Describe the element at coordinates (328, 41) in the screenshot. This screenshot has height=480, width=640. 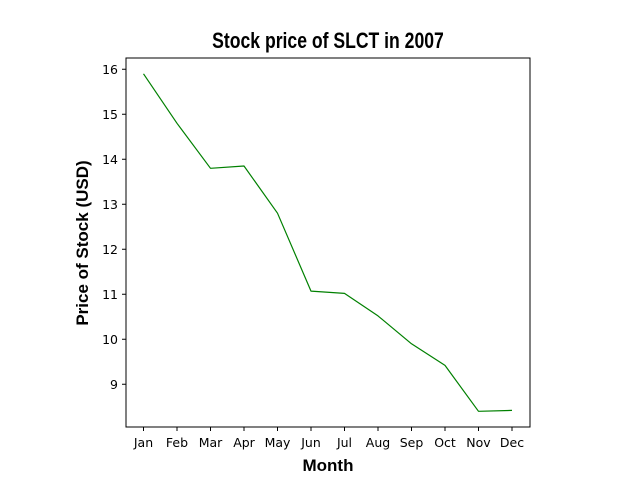
I see `chart-title: Stock price of SLCT in 2007` at that location.